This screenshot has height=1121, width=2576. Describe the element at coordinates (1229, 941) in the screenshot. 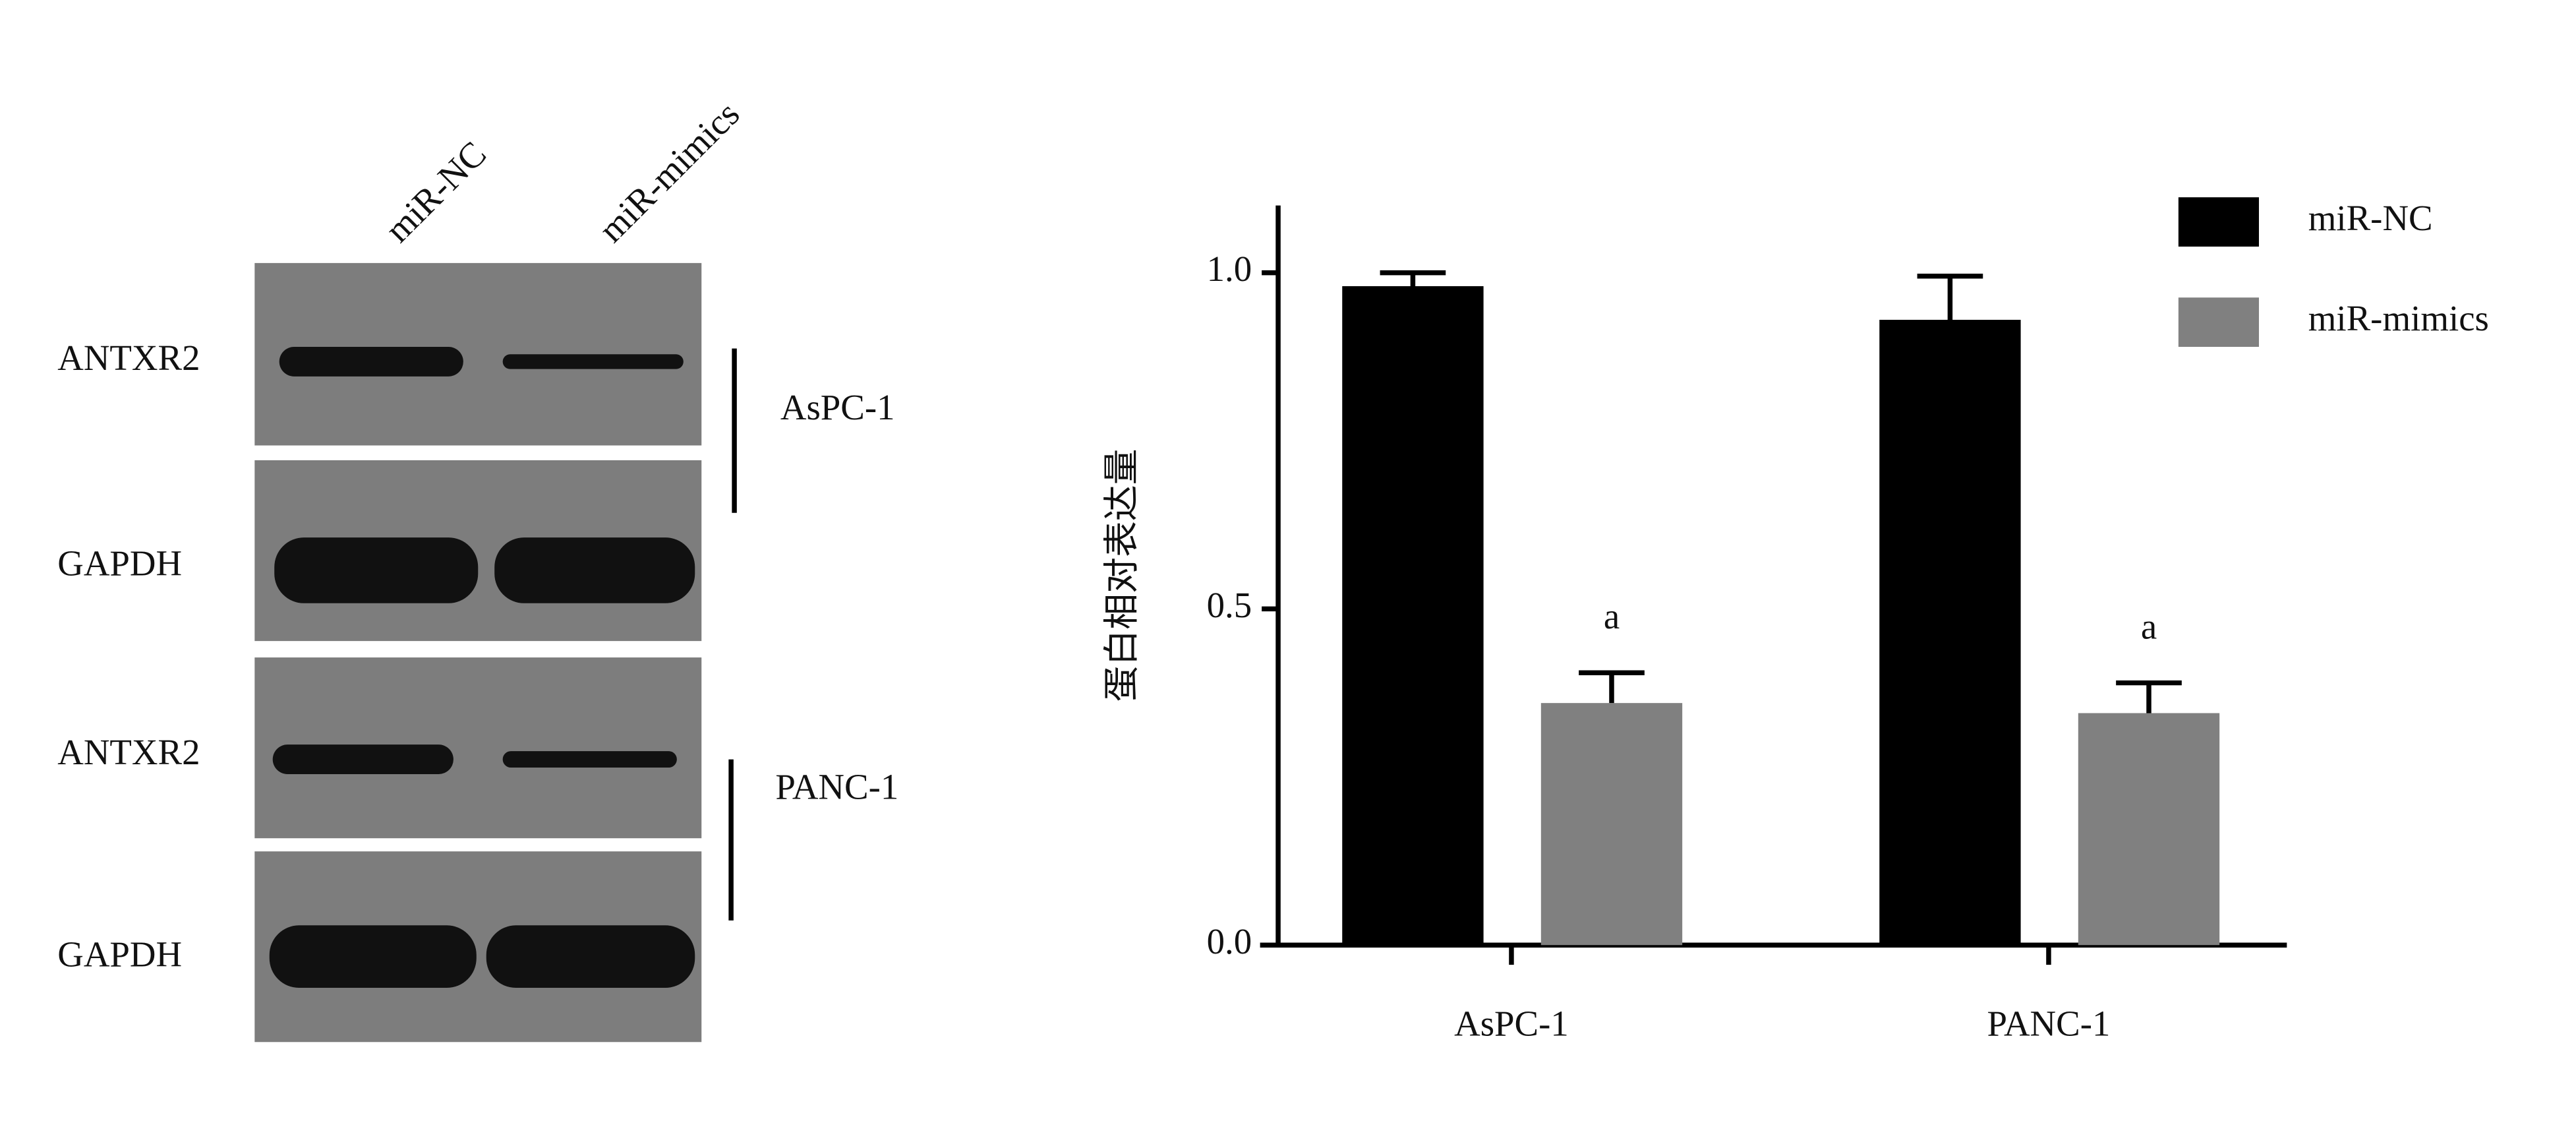

I see `y-tick-label: 0.0` at that location.